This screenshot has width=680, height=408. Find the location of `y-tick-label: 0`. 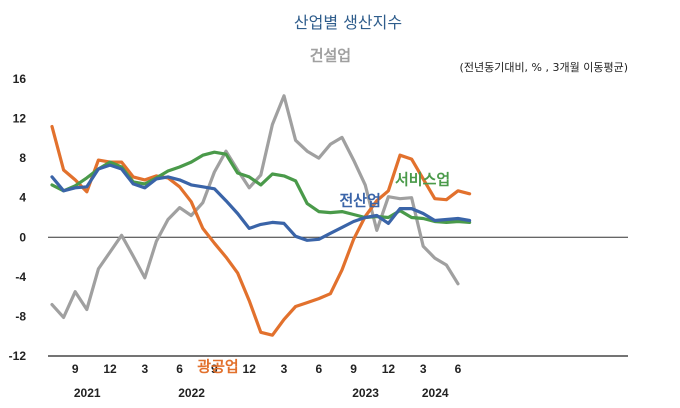

y-tick-label: 0 is located at coordinates (22, 237).